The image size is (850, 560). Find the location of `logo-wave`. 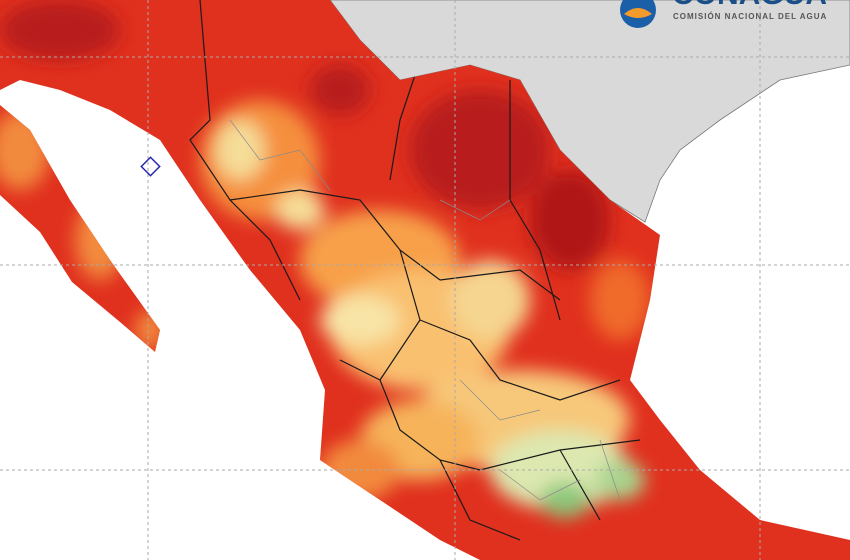

logo-wave is located at coordinates (638, 13).